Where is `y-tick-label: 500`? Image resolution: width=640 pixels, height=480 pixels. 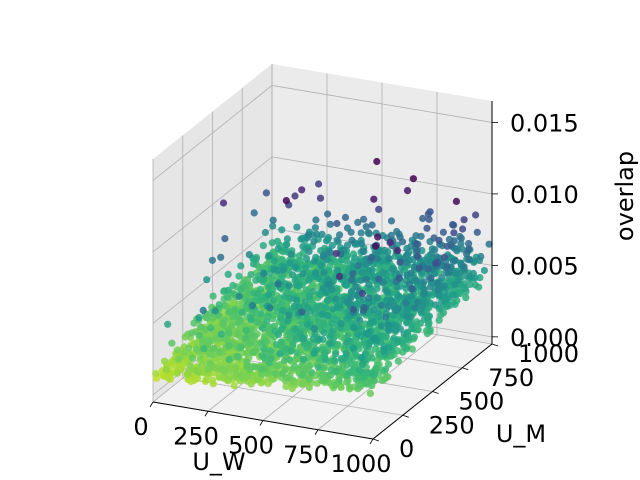 y-tick-label: 500 is located at coordinates (482, 402).